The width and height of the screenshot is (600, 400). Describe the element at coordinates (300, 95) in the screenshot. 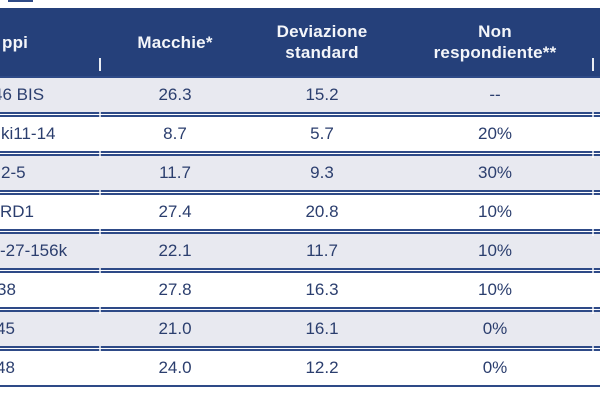

I see `table-row: 46 BIS 26.3 15.2 --` at that location.